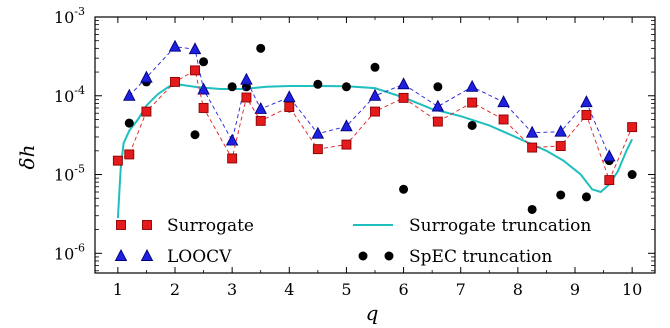 The height and width of the screenshot is (328, 670). Describe the element at coordinates (27, 157) in the screenshot. I see `y-axis-title: δh` at that location.